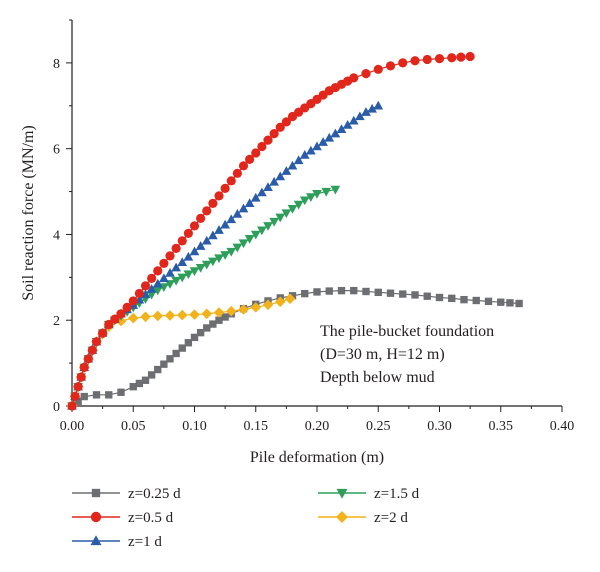  What do you see at coordinates (56, 235) in the screenshot?
I see `y-tick-label: 4` at bounding box center [56, 235].